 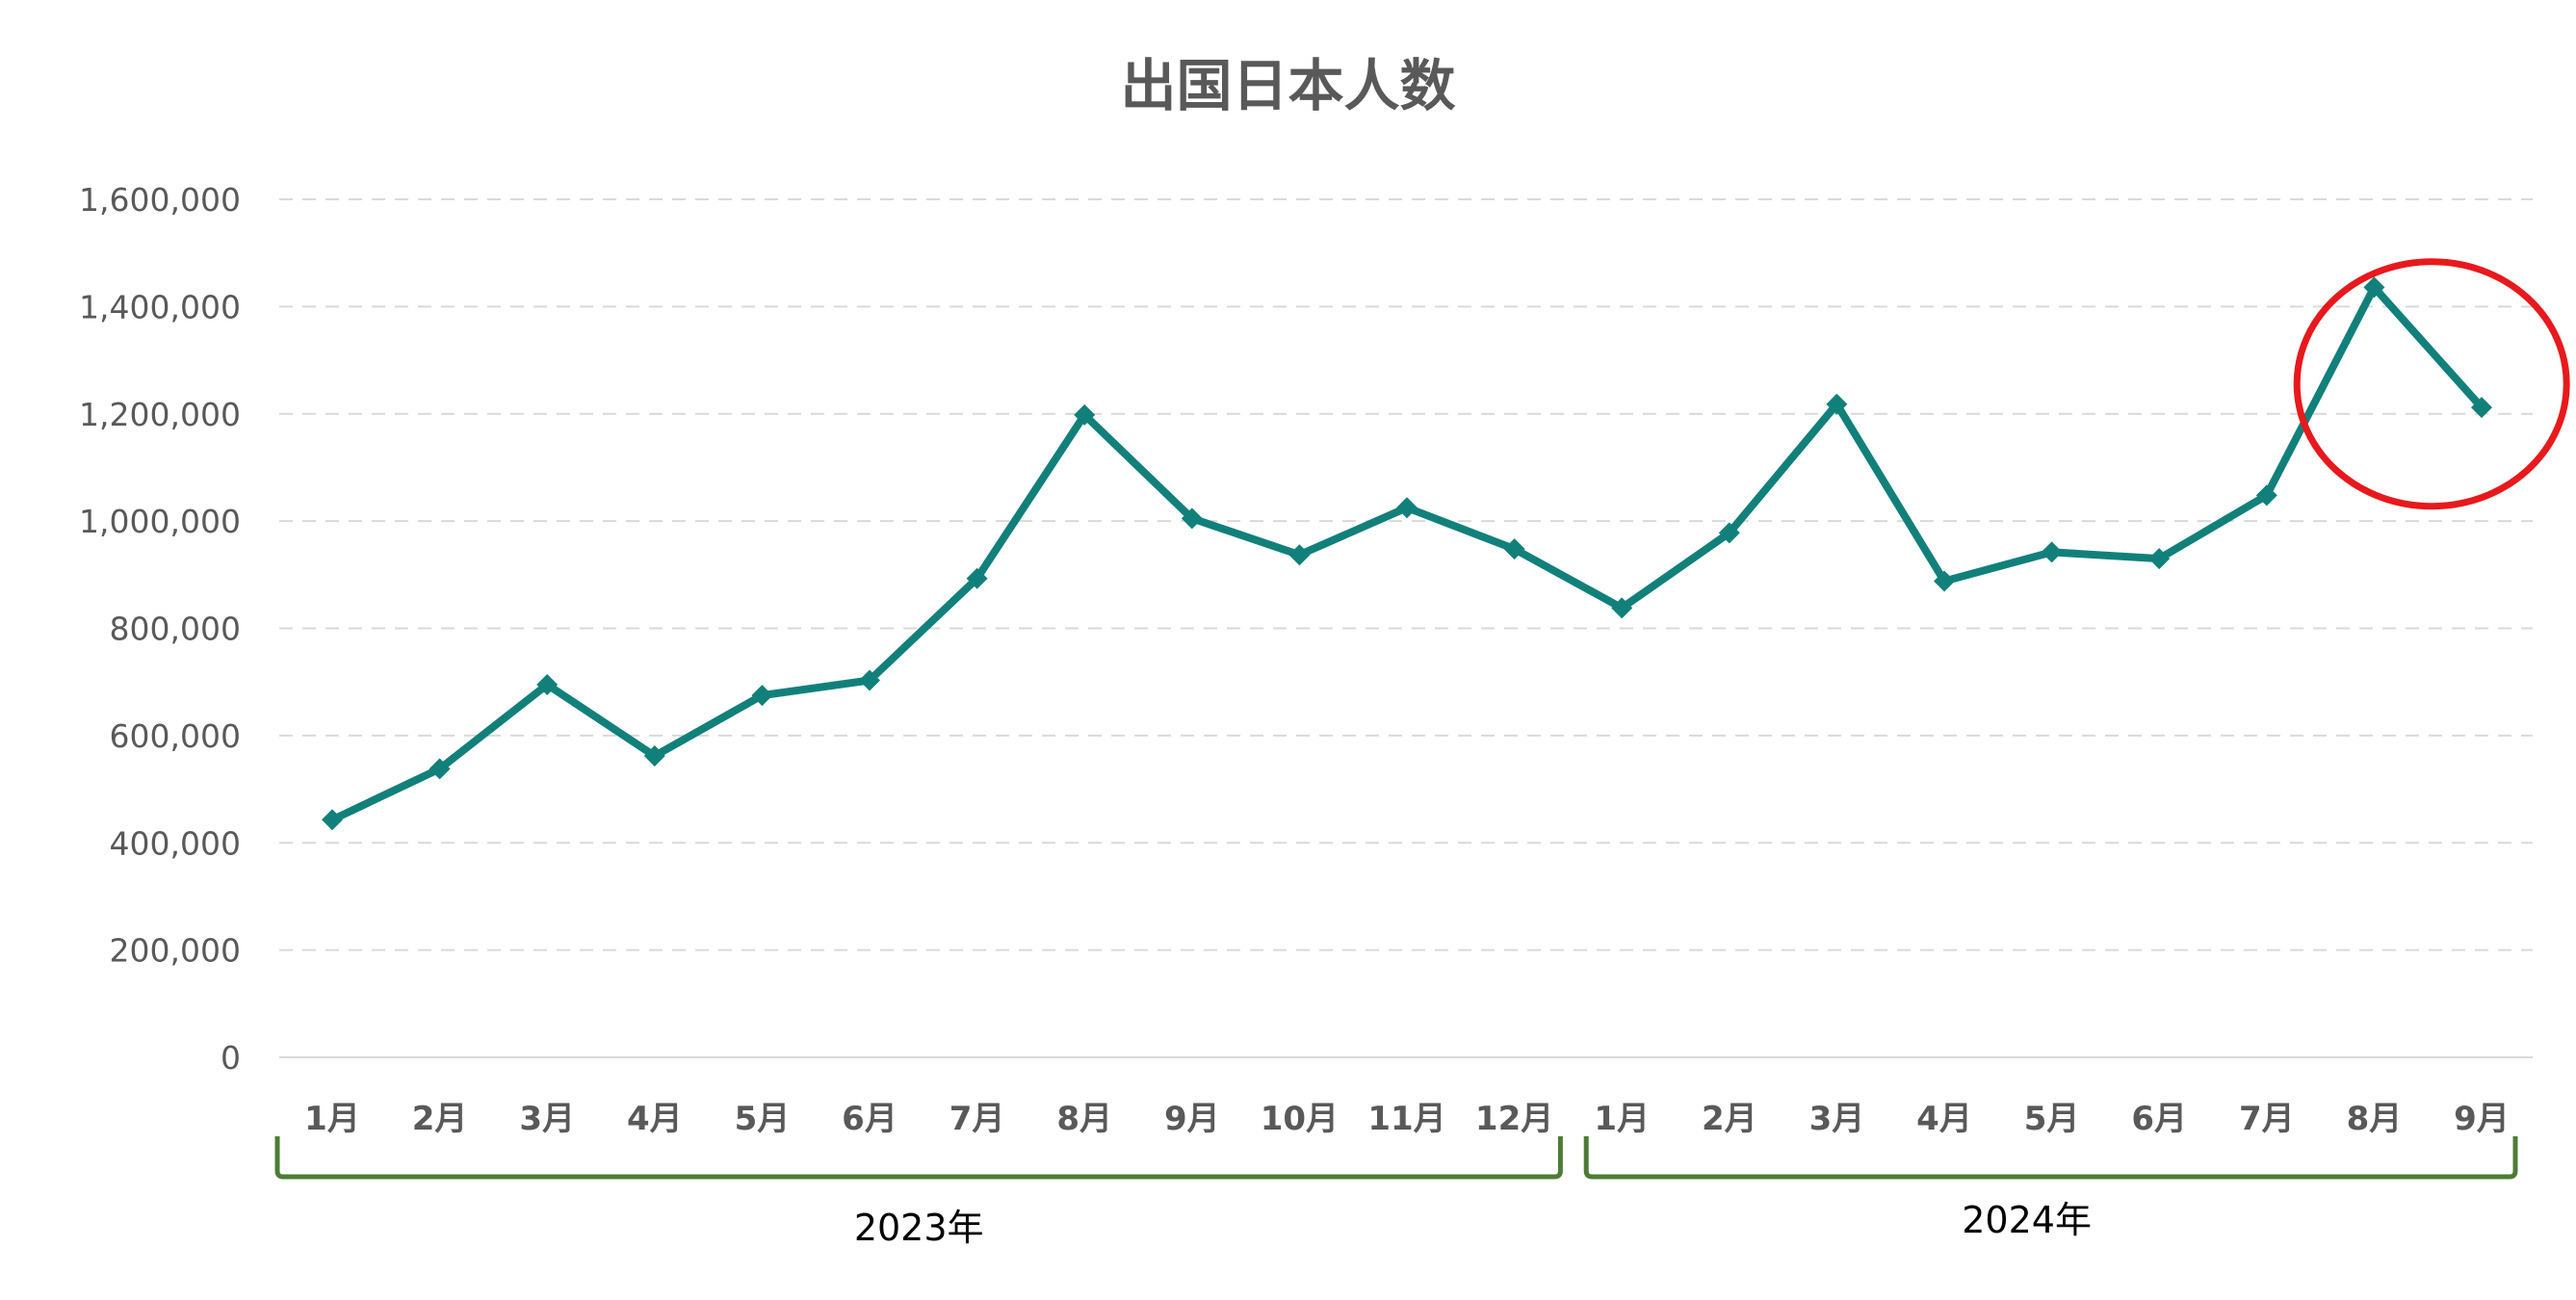 What do you see at coordinates (2027, 1220) in the screenshot?
I see `year-label: 2024年` at bounding box center [2027, 1220].